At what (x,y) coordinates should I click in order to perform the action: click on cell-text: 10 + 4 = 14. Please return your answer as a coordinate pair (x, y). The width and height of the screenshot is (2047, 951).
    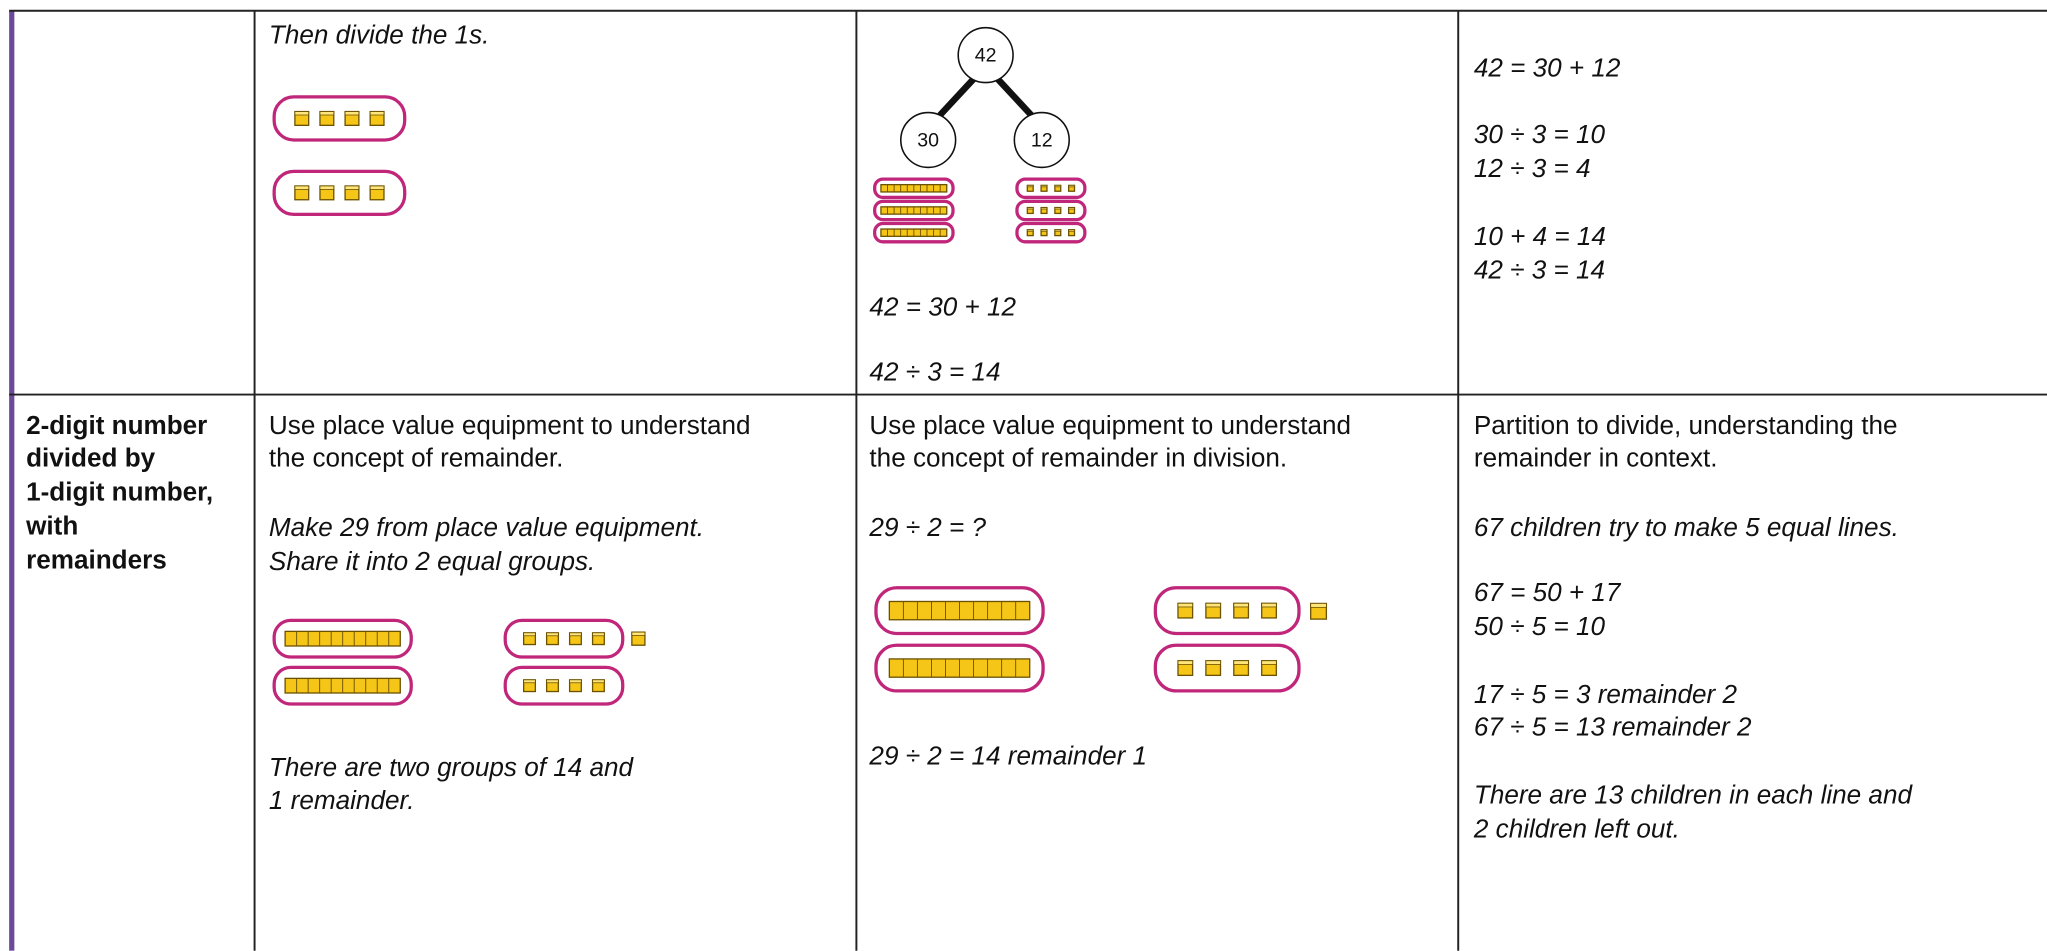
    Looking at the image, I should click on (1540, 236).